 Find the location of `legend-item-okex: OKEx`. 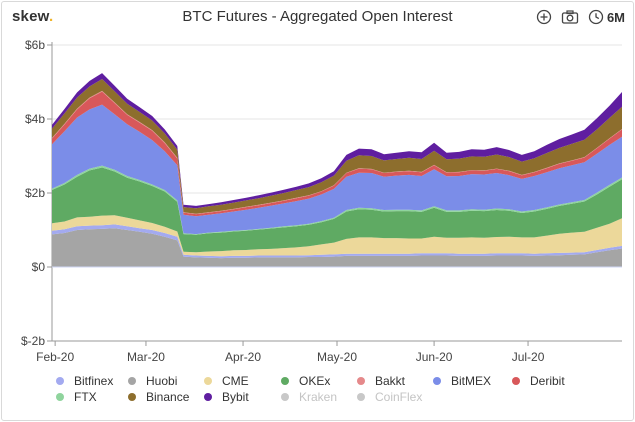

legend-item-okex: OKEx is located at coordinates (319, 381).